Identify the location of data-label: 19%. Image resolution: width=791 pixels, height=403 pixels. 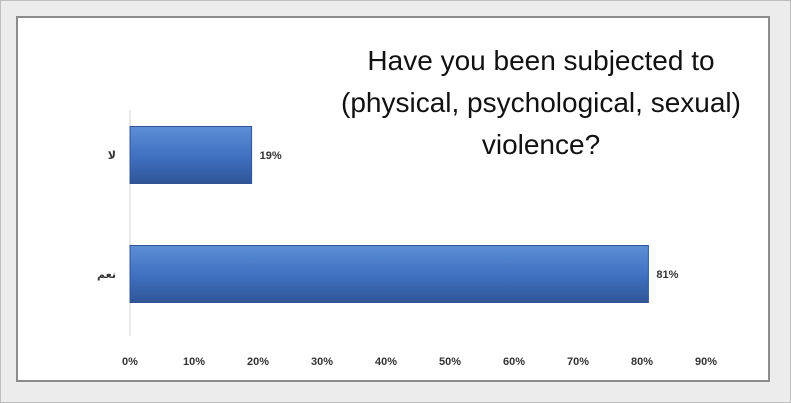
(271, 156).